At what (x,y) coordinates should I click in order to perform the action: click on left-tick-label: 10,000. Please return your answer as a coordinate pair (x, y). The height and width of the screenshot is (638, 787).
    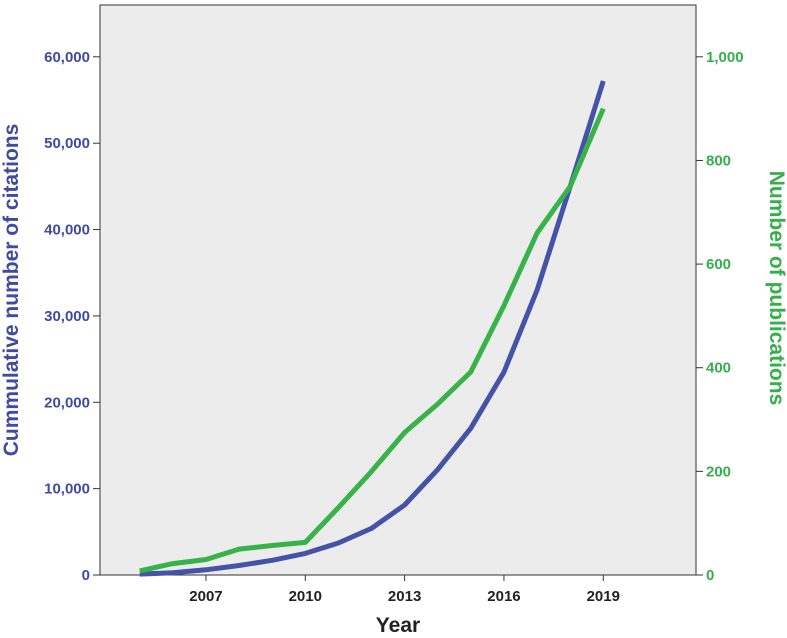
    Looking at the image, I should click on (67, 489).